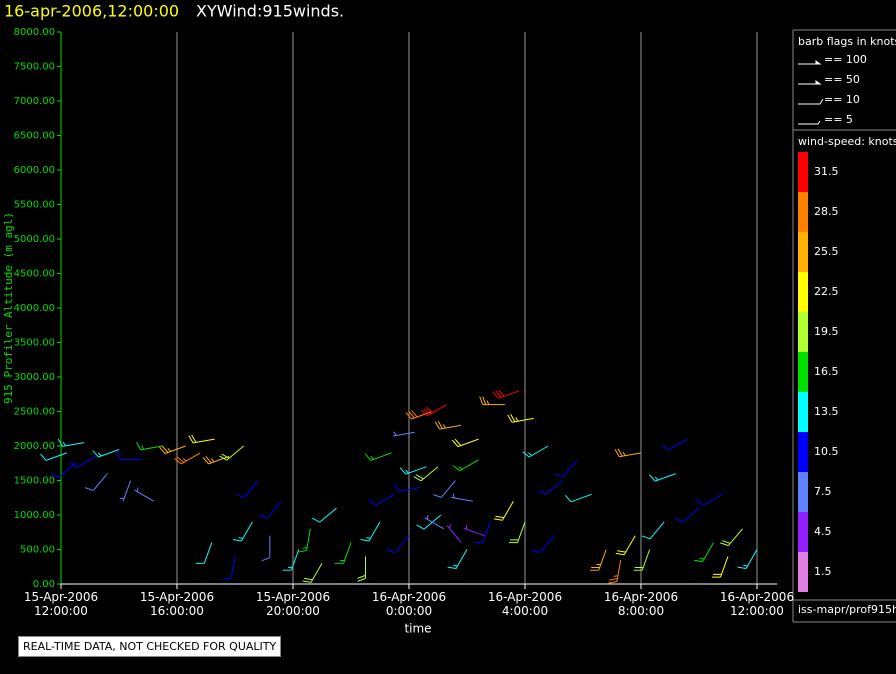 Image resolution: width=896 pixels, height=674 pixels. What do you see at coordinates (826, 251) in the screenshot?
I see `colorbar-label: 25.5` at bounding box center [826, 251].